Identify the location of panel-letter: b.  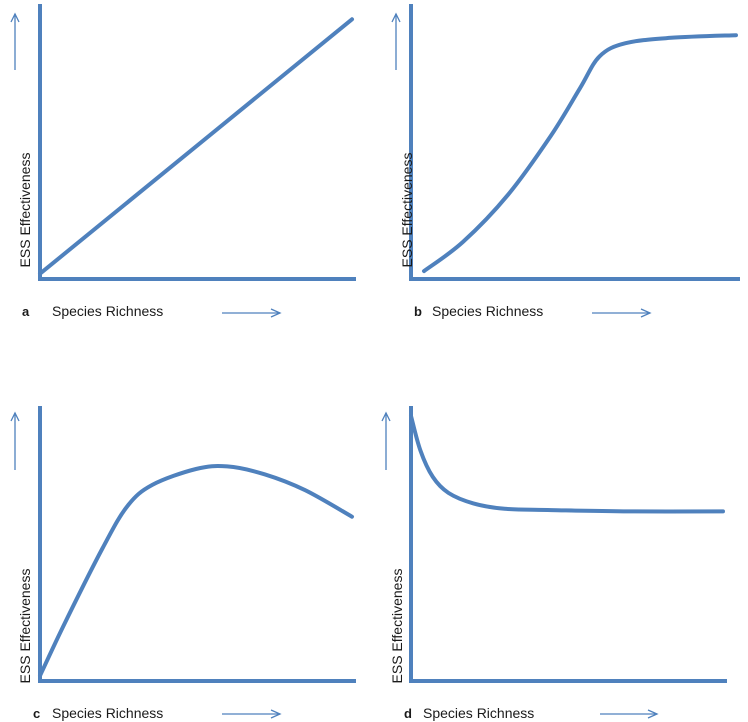
(418, 311).